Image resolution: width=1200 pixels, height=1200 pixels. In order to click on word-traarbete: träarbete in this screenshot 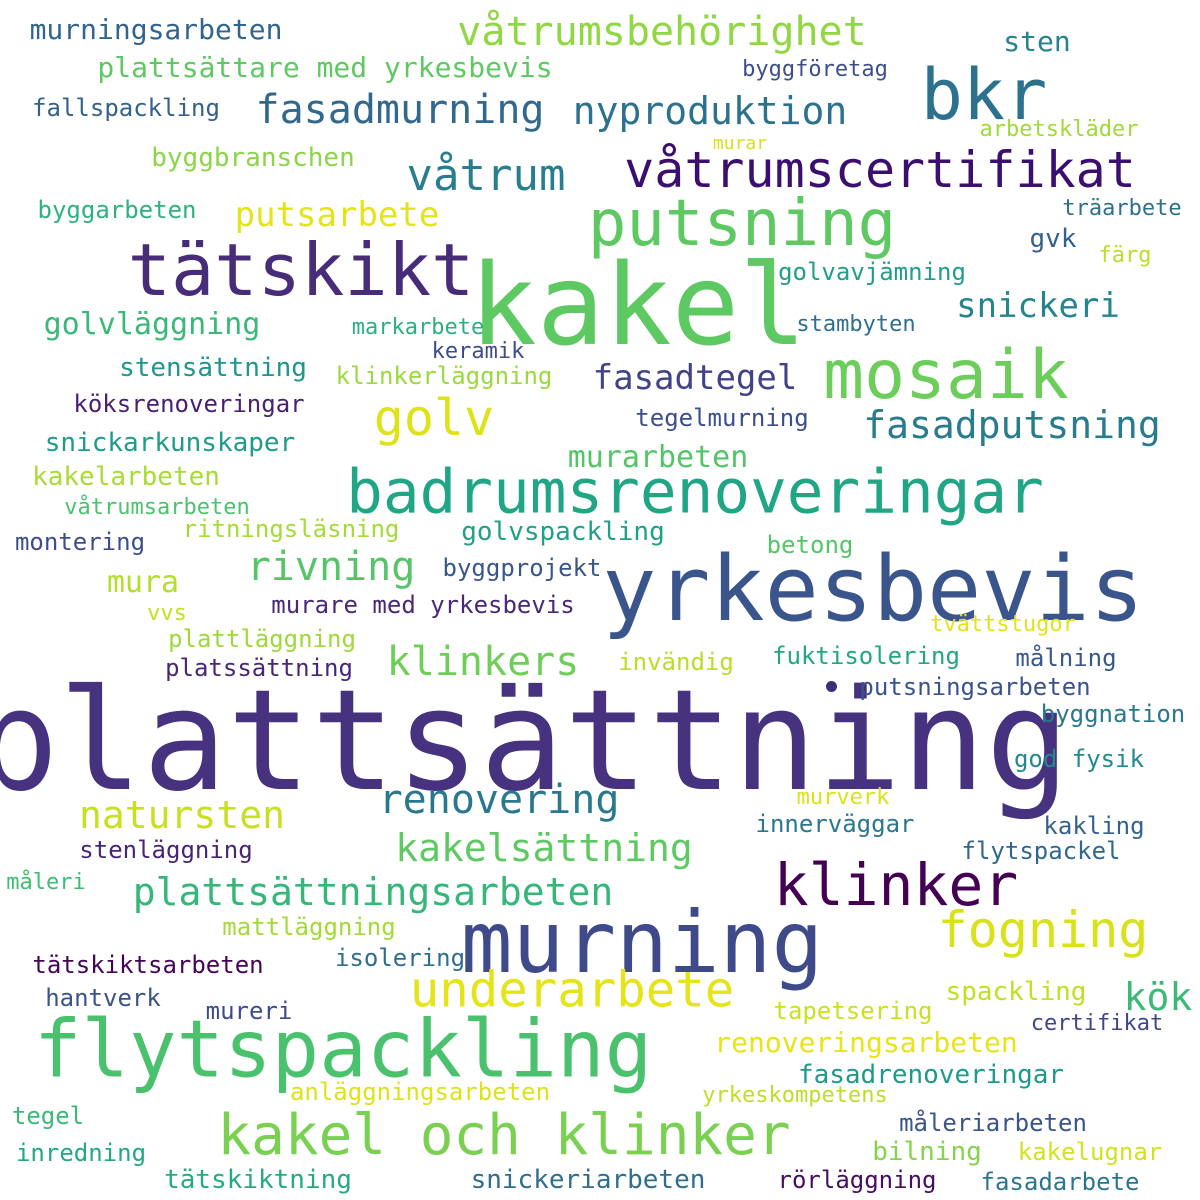, I will do `click(1122, 208)`.